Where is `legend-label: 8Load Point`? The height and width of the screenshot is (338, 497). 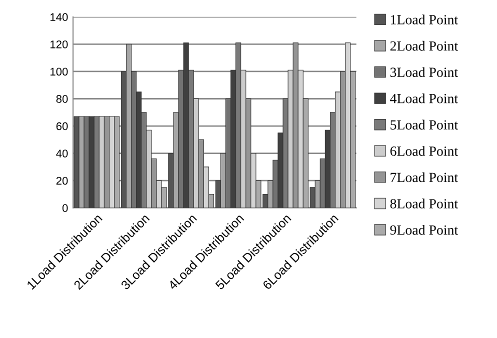 legend-label: 8Load Point is located at coordinates (424, 203).